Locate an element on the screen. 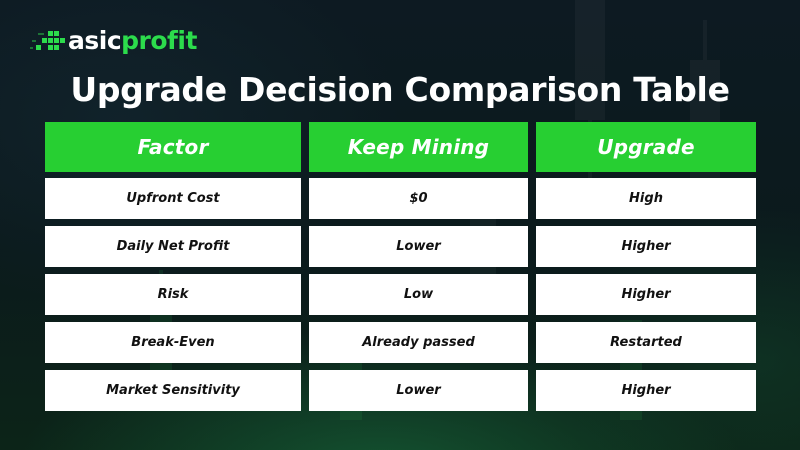 The width and height of the screenshot is (800, 450). keep-mining-cell: Low is located at coordinates (418, 294).